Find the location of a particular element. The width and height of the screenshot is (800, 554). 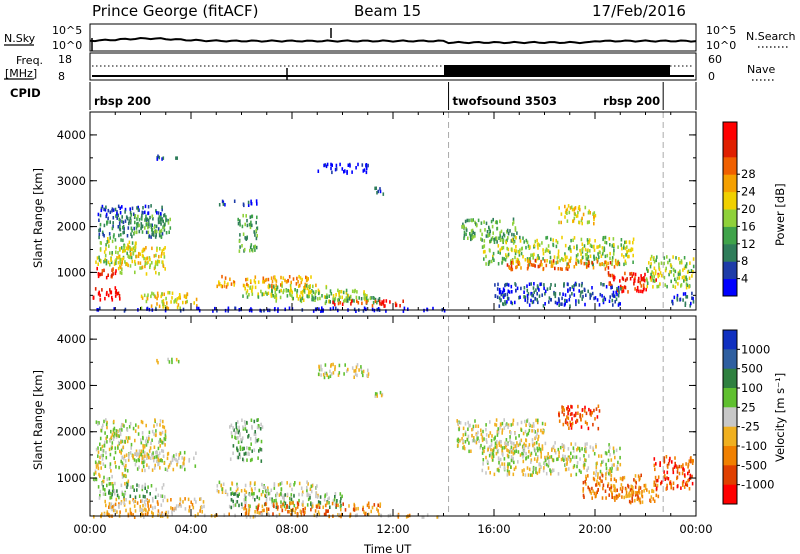

colorbar-swatch is located at coordinates (730, 287).